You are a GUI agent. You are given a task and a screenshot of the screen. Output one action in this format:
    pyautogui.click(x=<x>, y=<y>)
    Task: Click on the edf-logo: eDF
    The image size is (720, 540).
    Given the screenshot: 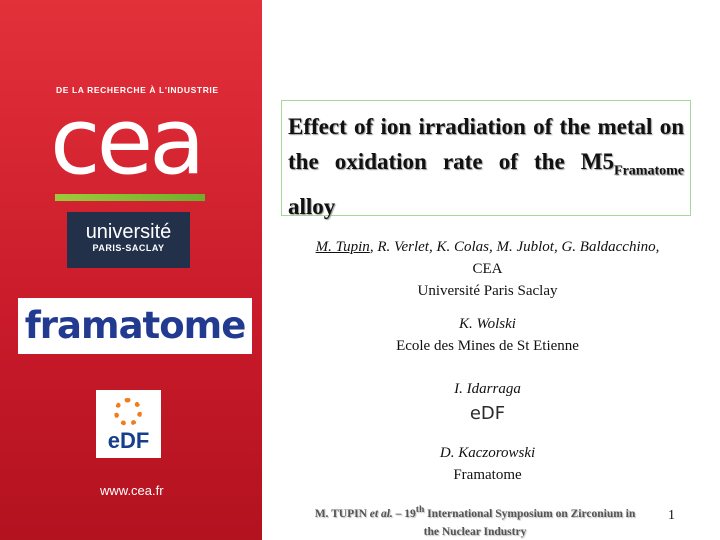 What is the action you would take?
    pyautogui.click(x=128, y=424)
    